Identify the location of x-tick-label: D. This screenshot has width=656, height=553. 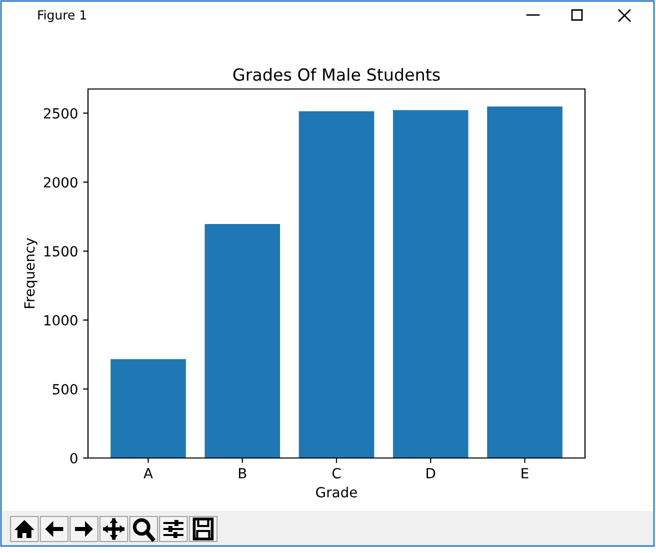
(431, 473).